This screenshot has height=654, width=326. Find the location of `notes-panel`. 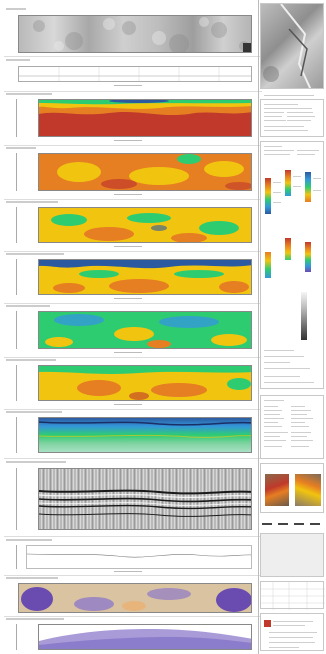

notes-panel is located at coordinates (292, 555).